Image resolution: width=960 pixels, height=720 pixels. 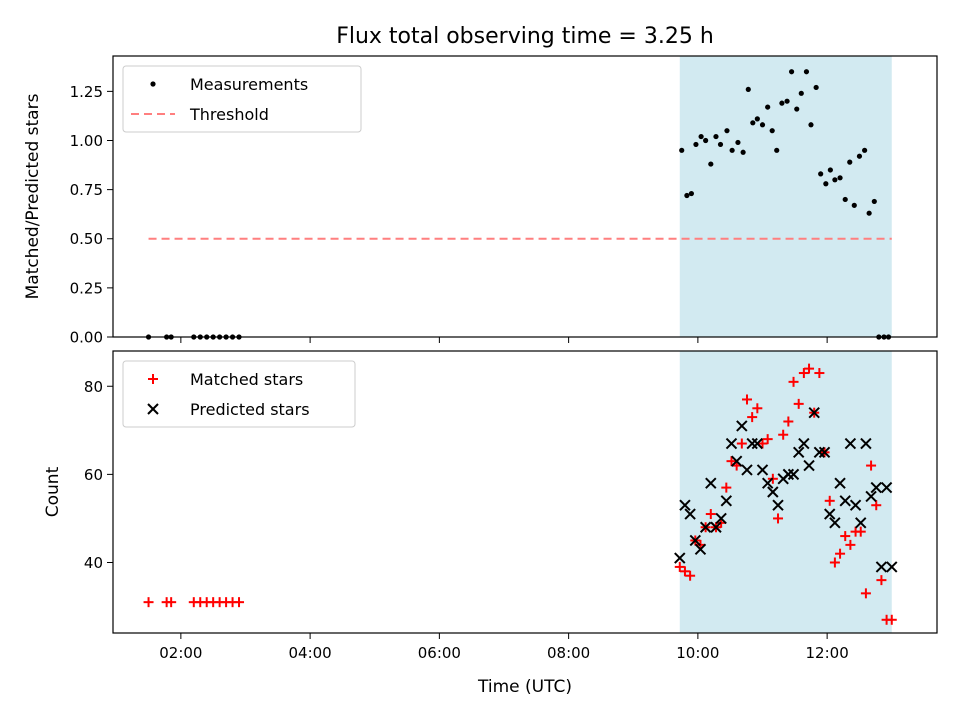 What do you see at coordinates (53, 491) in the screenshot?
I see `count-y-axis-label: Count` at bounding box center [53, 491].